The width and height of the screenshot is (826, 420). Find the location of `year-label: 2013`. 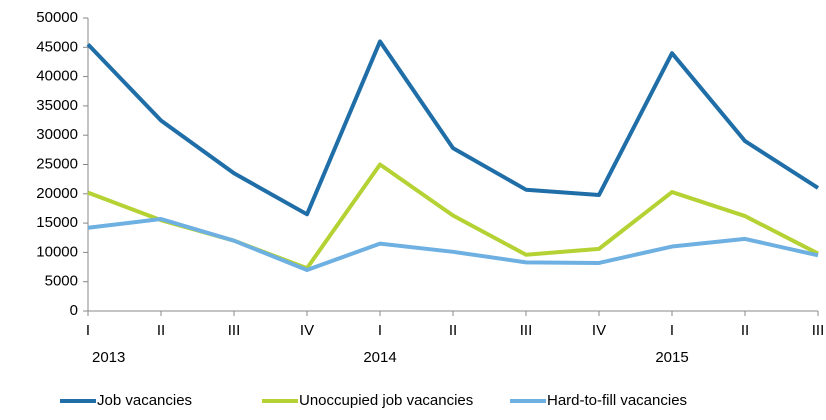

year-label: 2013 is located at coordinates (108, 357).